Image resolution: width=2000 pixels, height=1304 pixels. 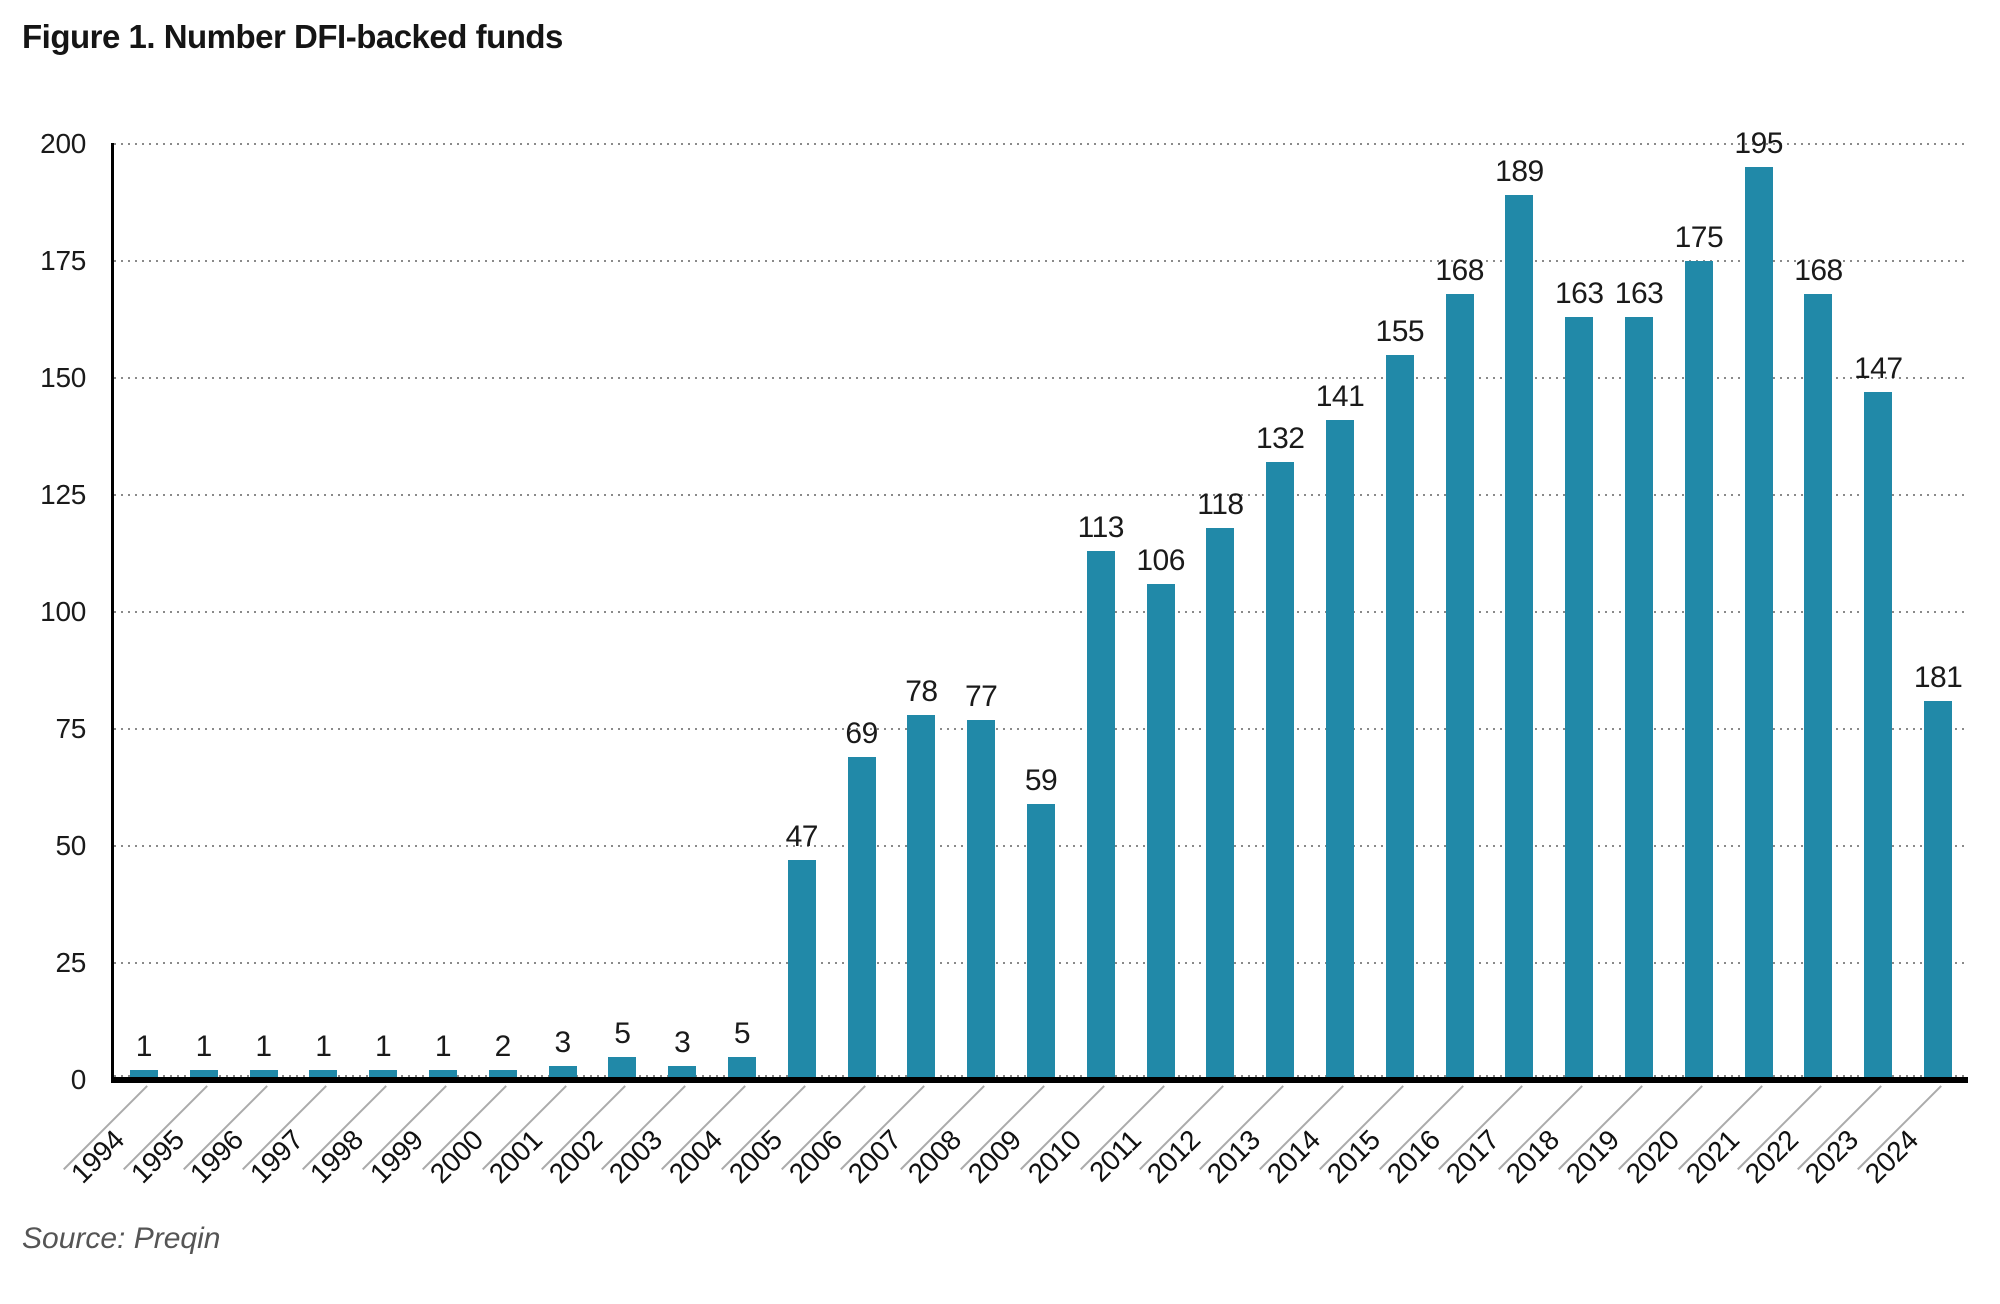 I want to click on x-tick-label: 2004, so click(x=695, y=1157).